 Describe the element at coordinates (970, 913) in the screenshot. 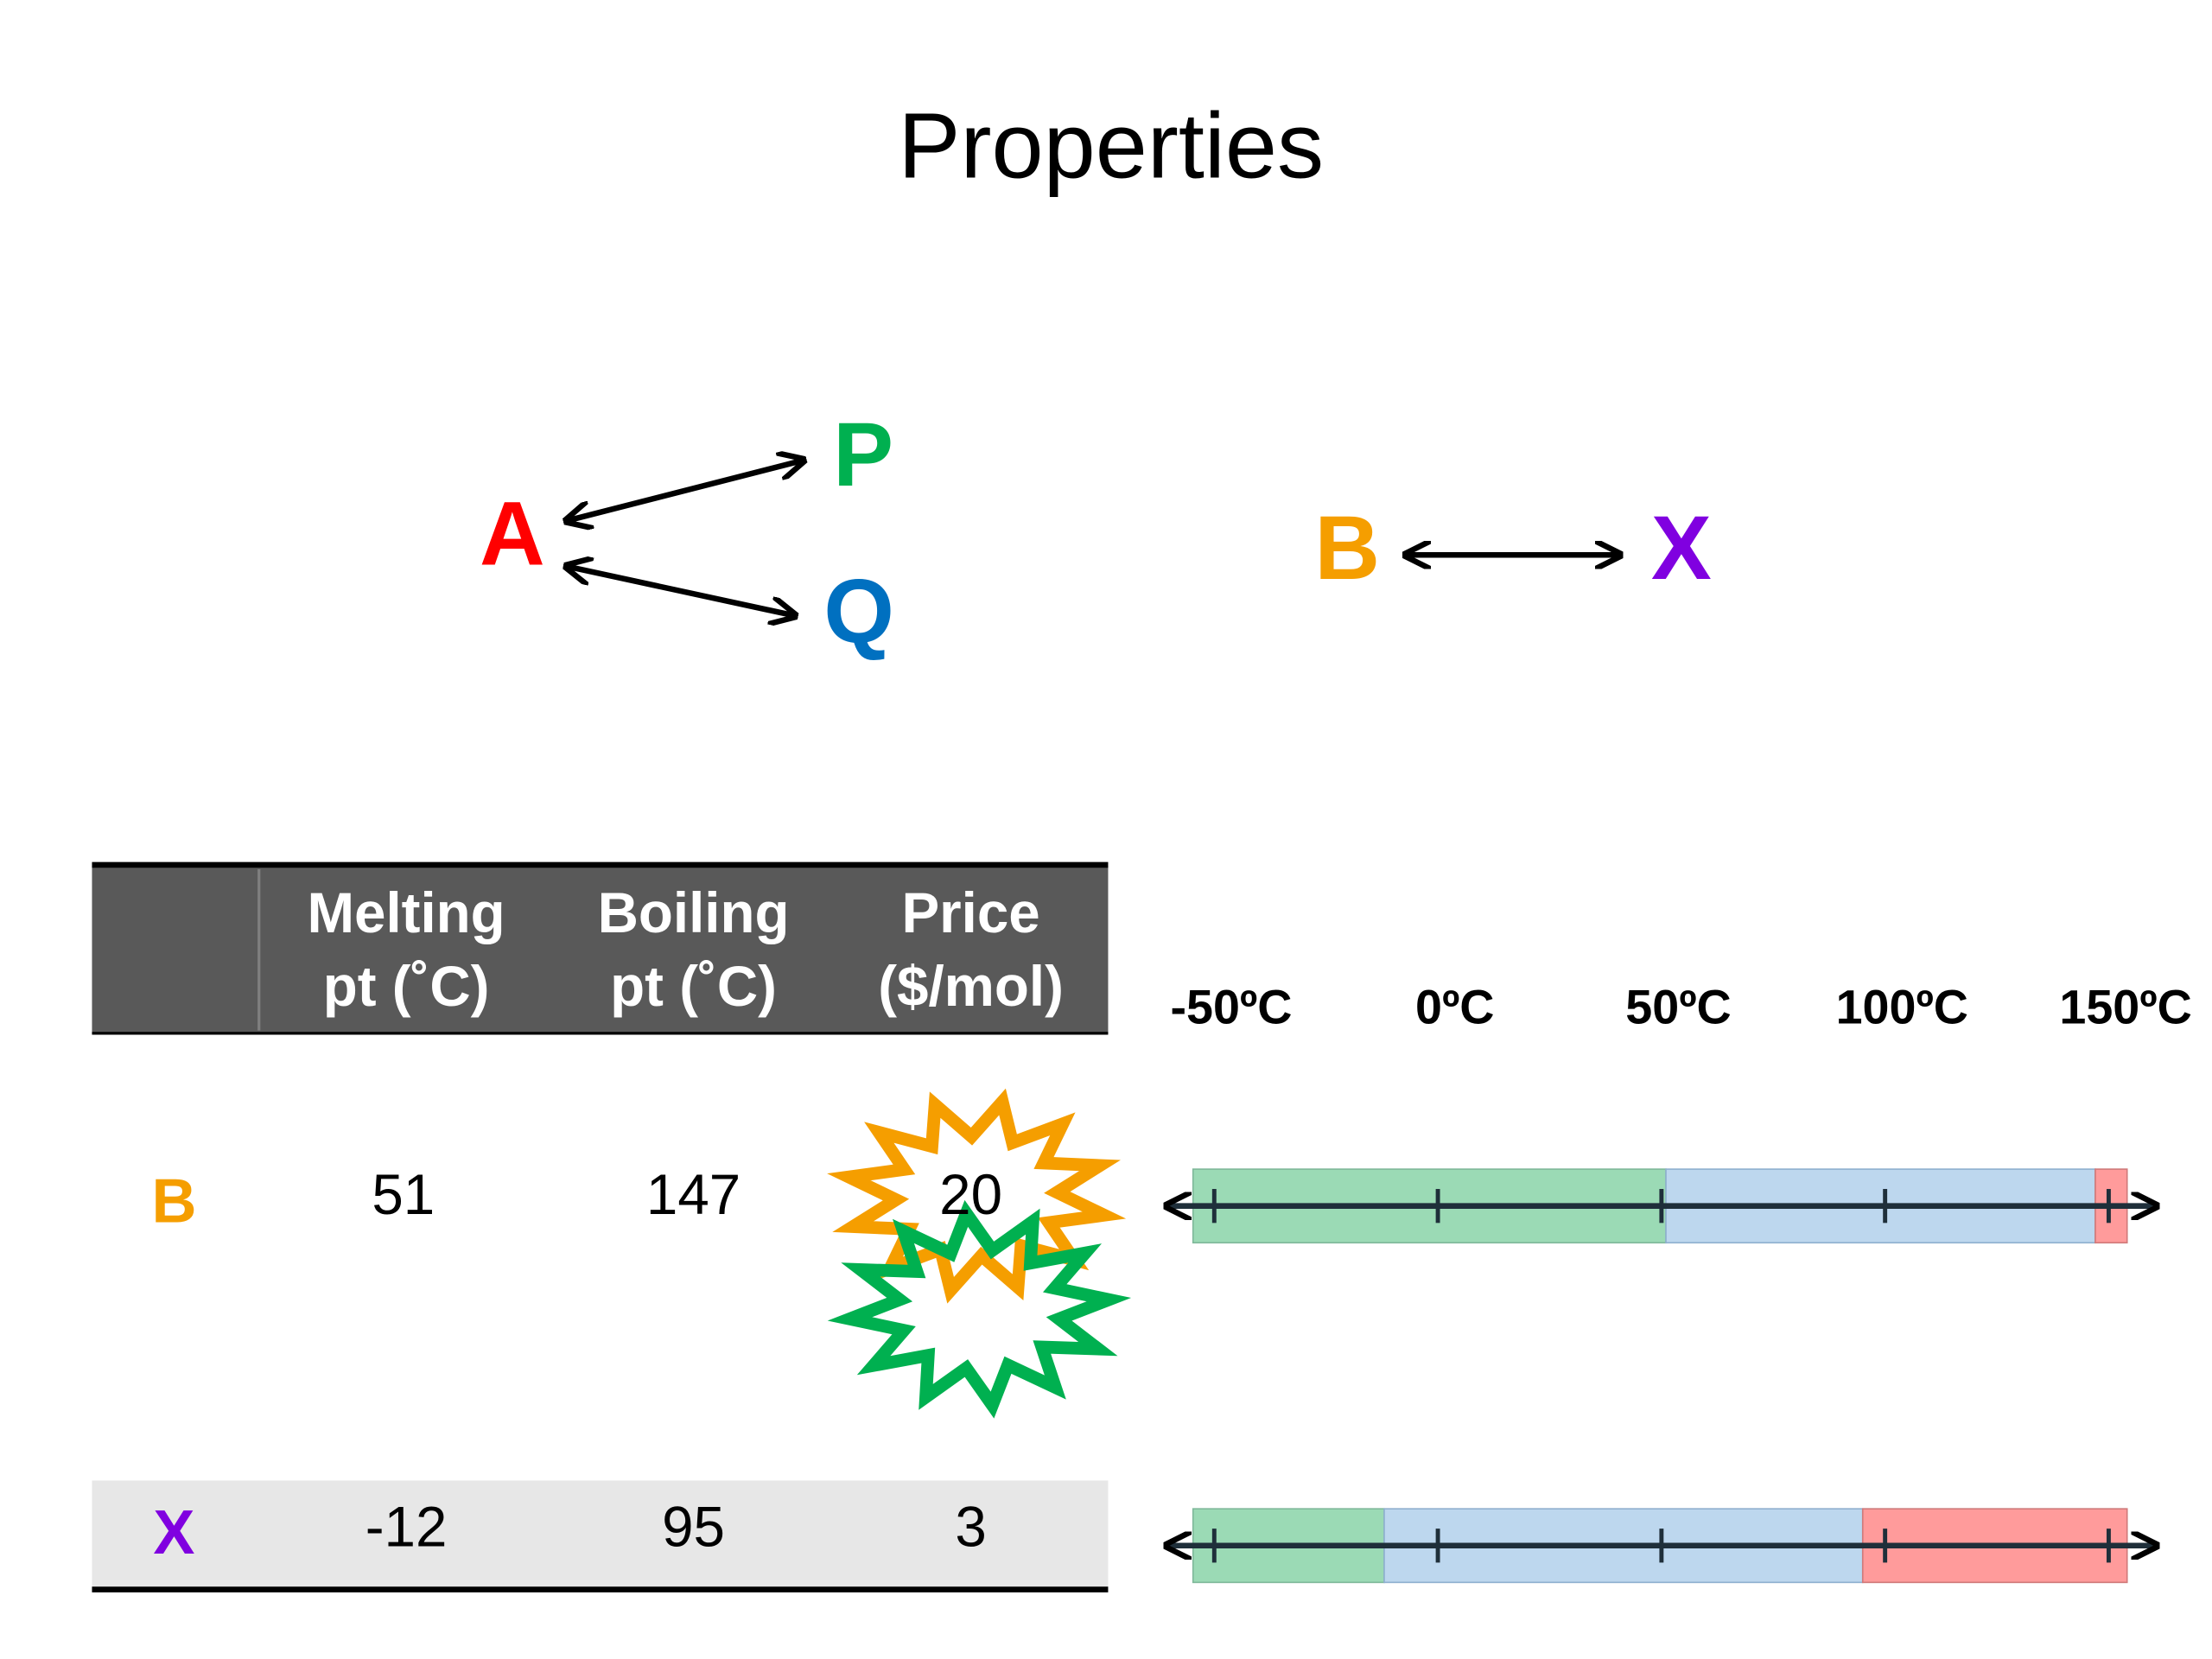

I see `header-cell: Price` at that location.